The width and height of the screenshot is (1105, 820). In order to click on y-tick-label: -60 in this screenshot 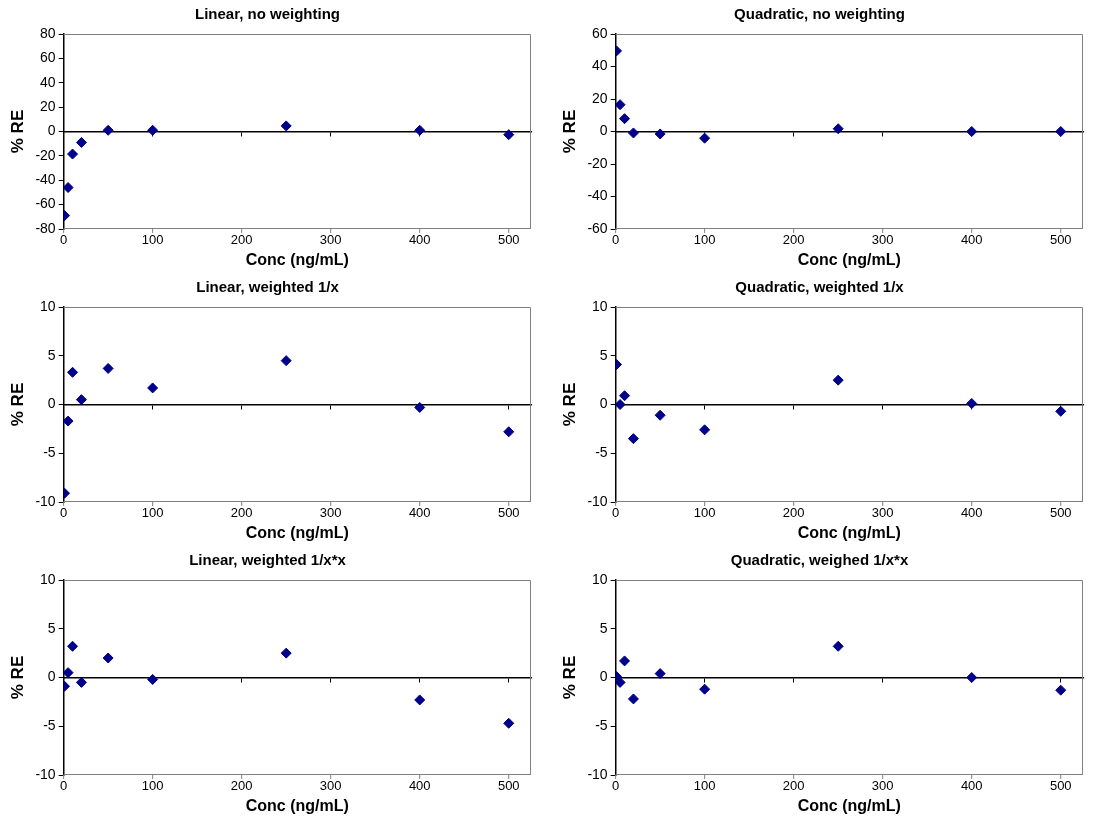, I will do `click(45, 203)`.